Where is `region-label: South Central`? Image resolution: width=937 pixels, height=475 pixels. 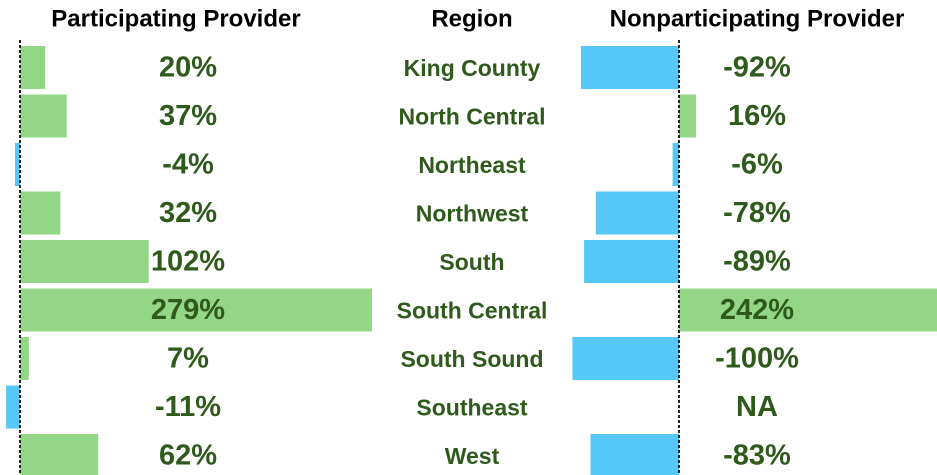
region-label: South Central is located at coordinates (472, 311).